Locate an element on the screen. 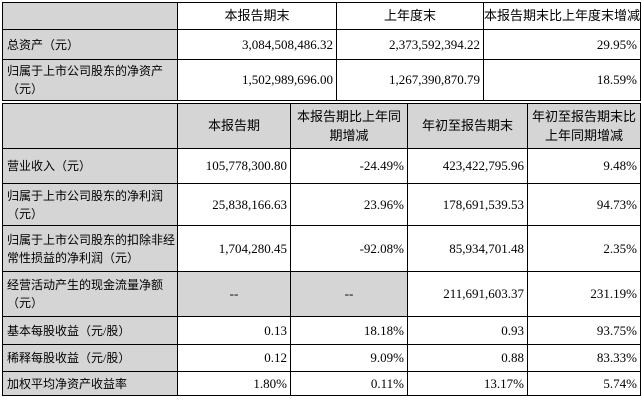 The image size is (642, 404). column-header-current-period: 本报告期 is located at coordinates (234, 126).